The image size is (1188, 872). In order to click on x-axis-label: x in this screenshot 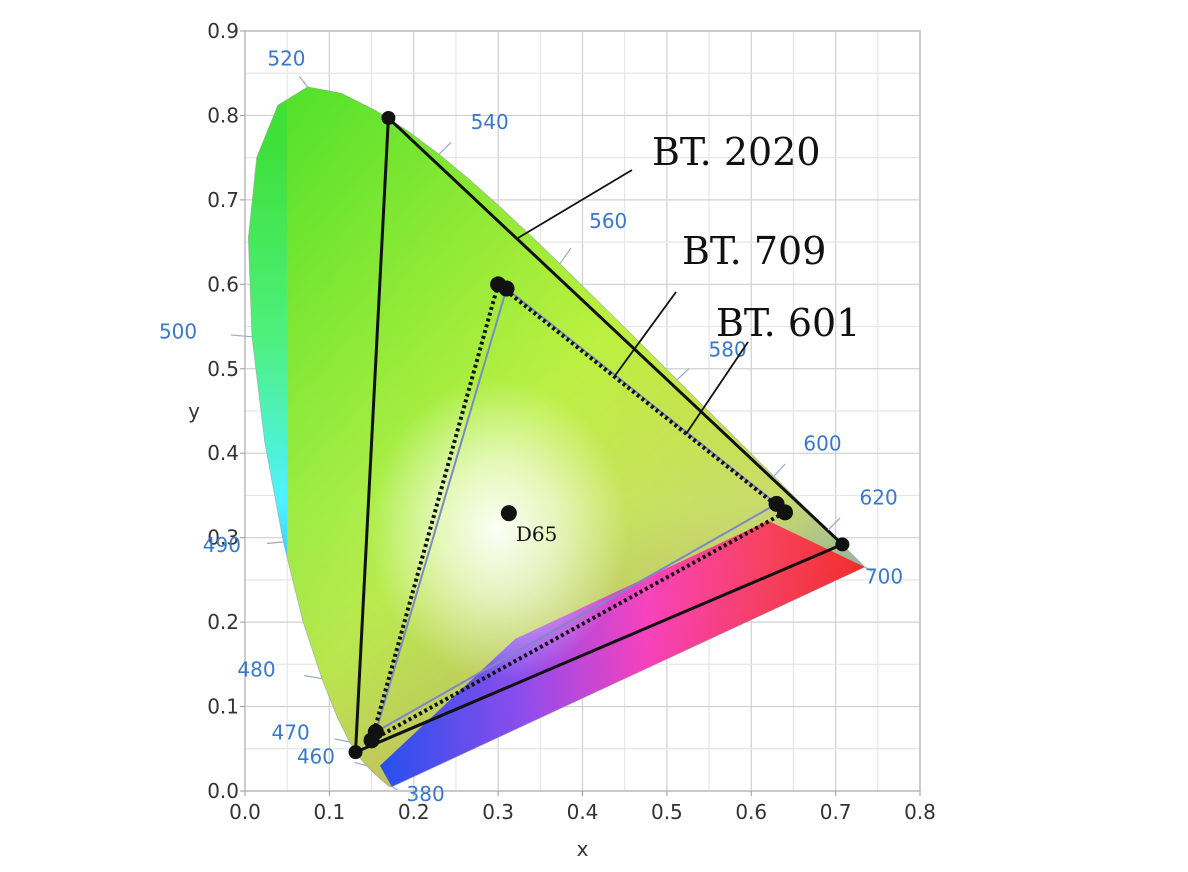, I will do `click(583, 849)`.